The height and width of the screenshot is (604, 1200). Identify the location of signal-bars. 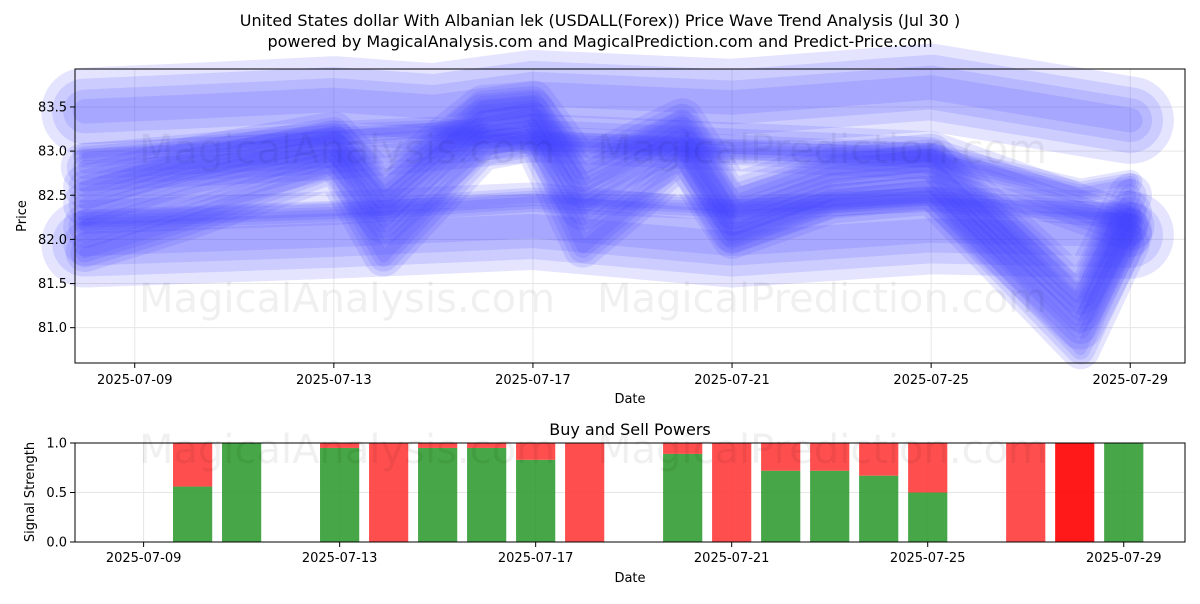
(658, 492).